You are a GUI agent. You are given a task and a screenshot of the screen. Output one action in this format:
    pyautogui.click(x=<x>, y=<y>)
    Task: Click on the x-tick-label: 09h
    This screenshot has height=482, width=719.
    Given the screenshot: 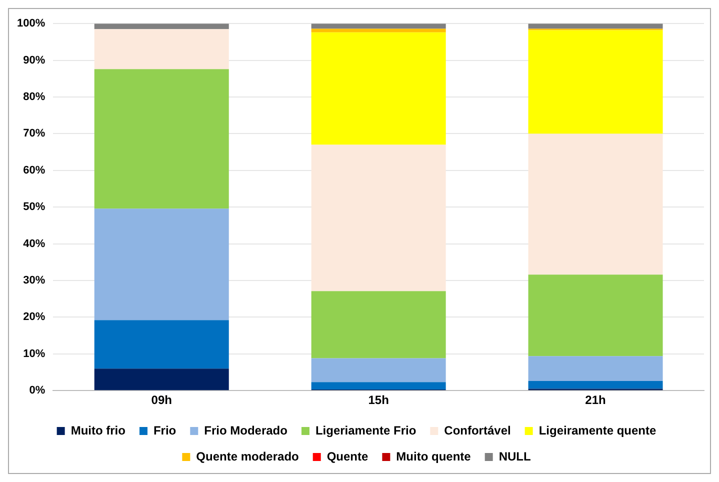 What is the action you would take?
    pyautogui.click(x=161, y=400)
    